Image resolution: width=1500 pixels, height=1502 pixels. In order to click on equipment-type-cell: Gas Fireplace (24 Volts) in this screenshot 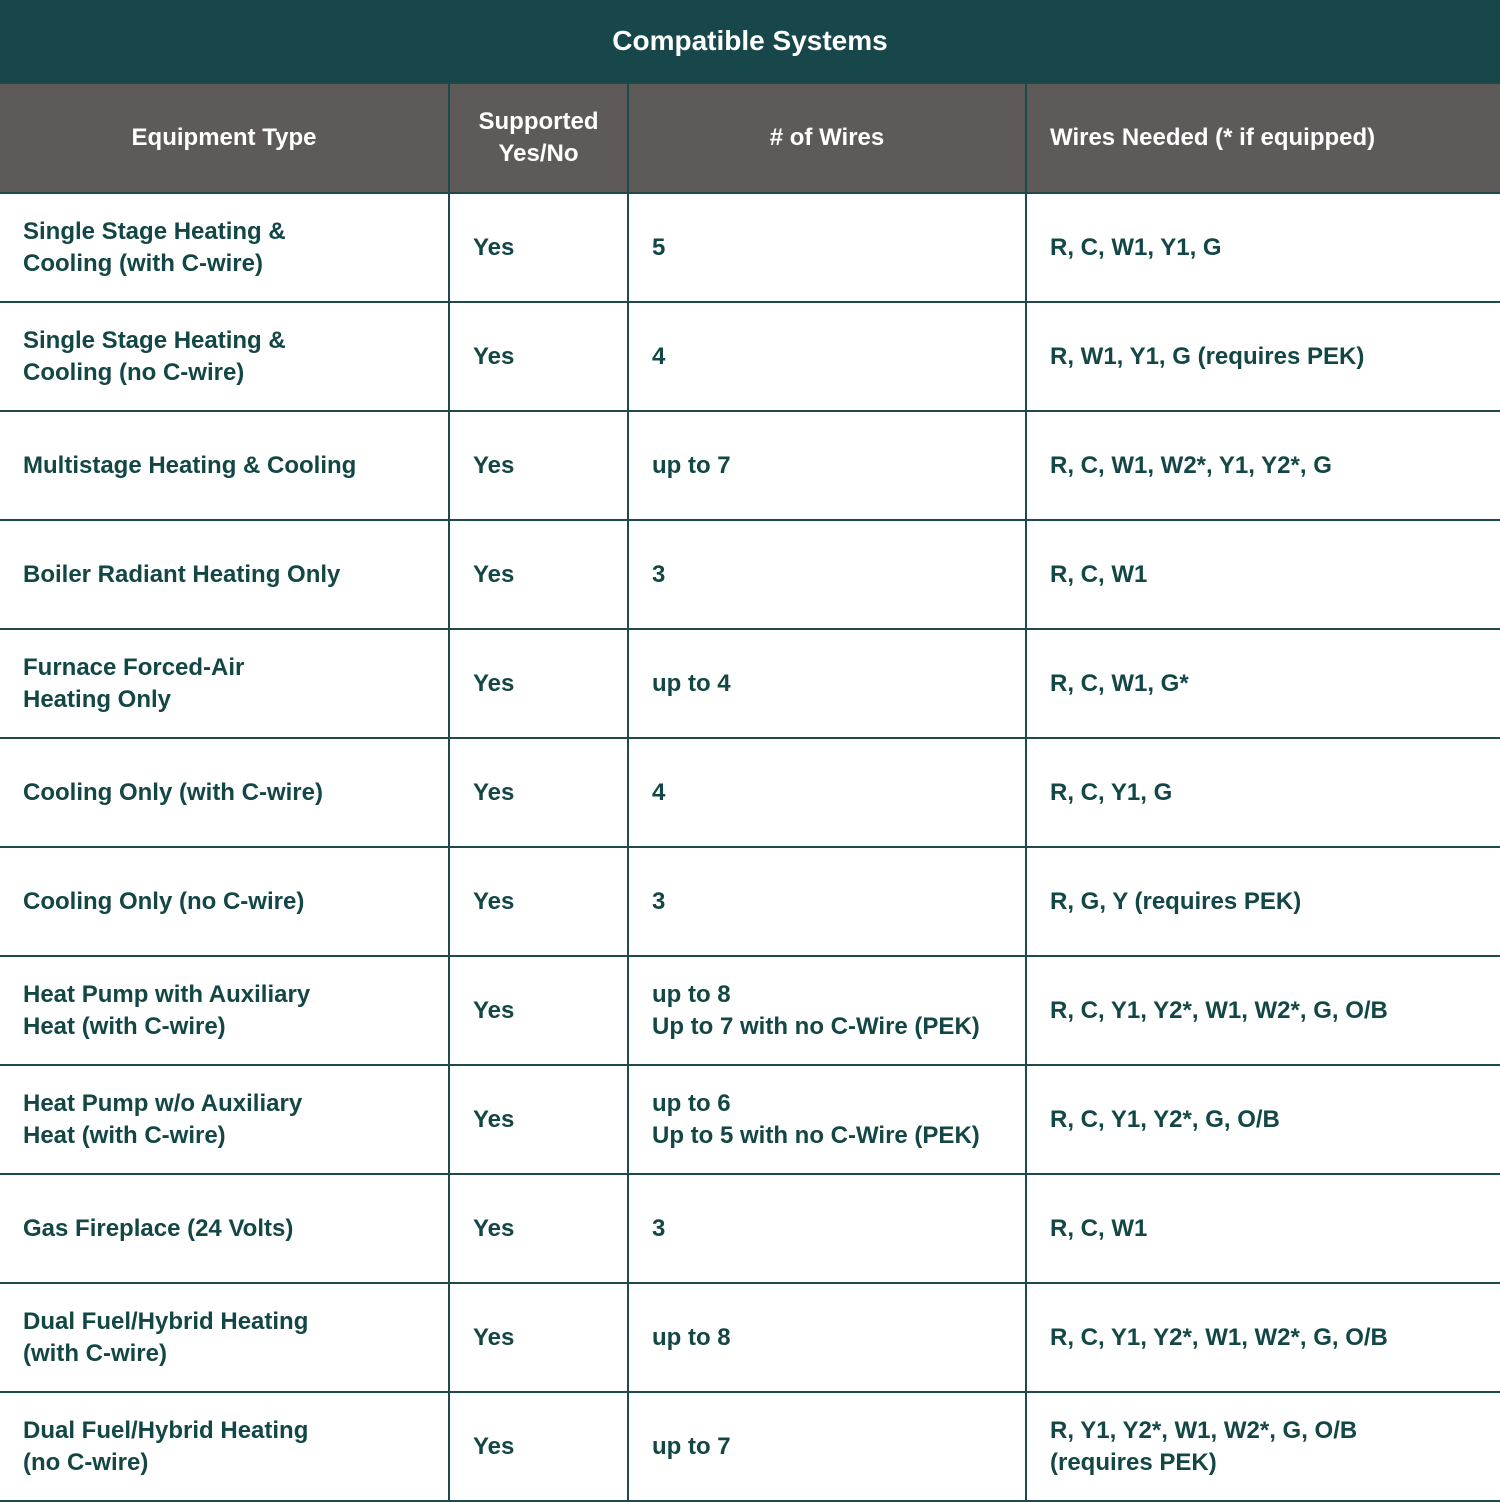, I will do `click(225, 1228)`.